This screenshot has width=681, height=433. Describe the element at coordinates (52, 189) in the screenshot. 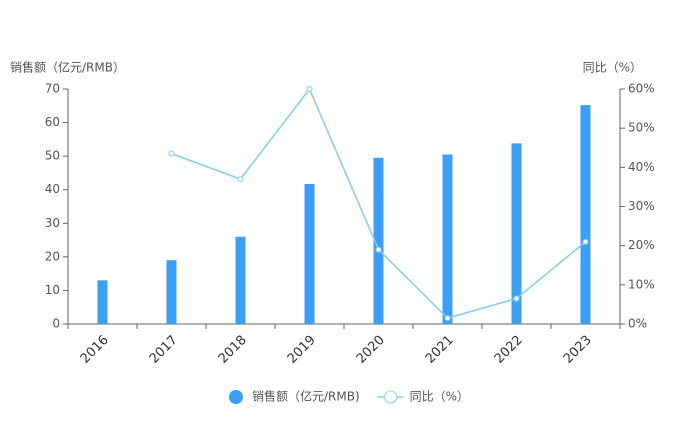

I see `y-tick-label: 40` at that location.